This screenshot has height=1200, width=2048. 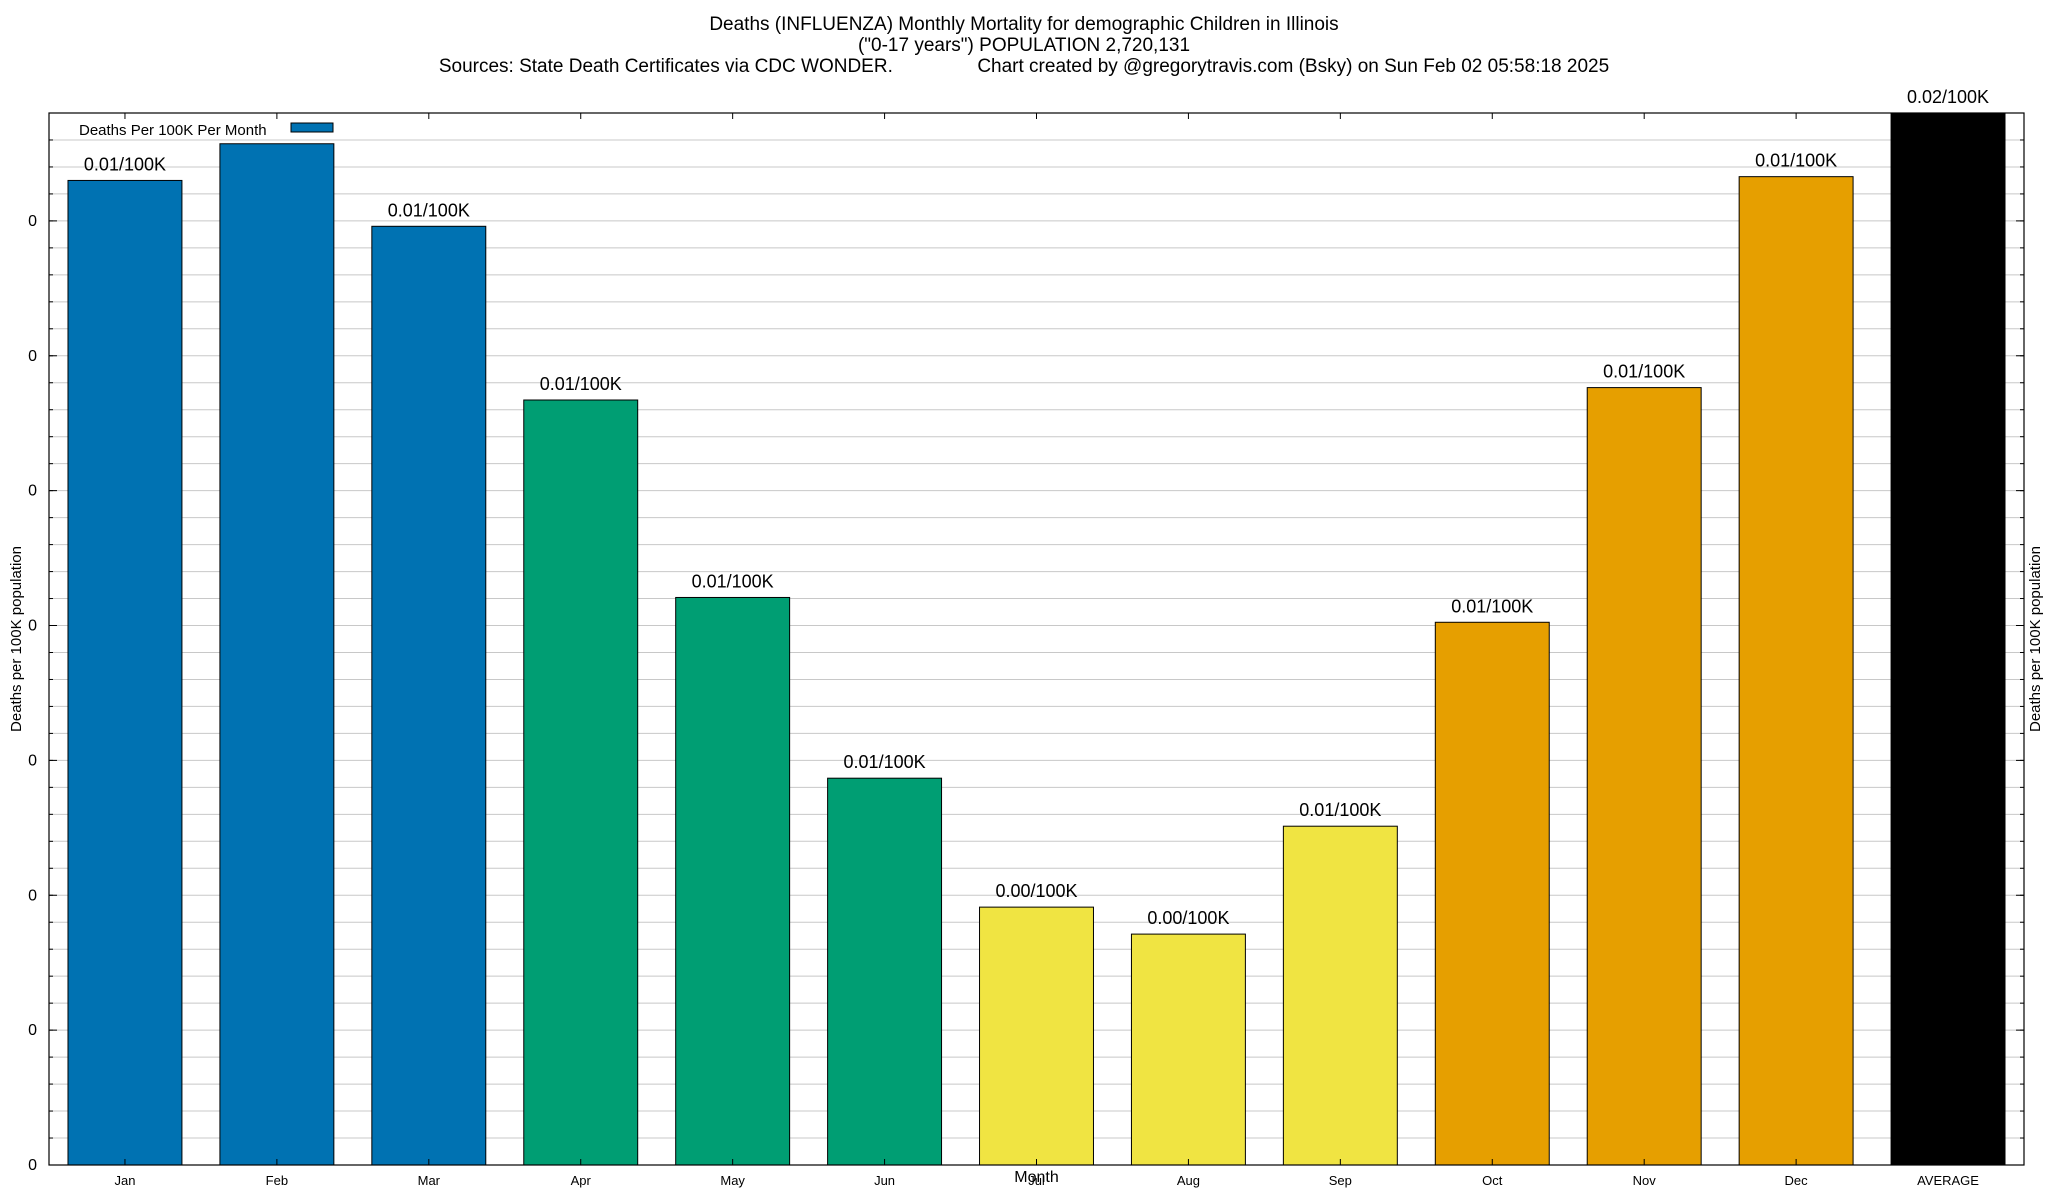 What do you see at coordinates (429, 1180) in the screenshot?
I see `x-tick-label: Mar` at bounding box center [429, 1180].